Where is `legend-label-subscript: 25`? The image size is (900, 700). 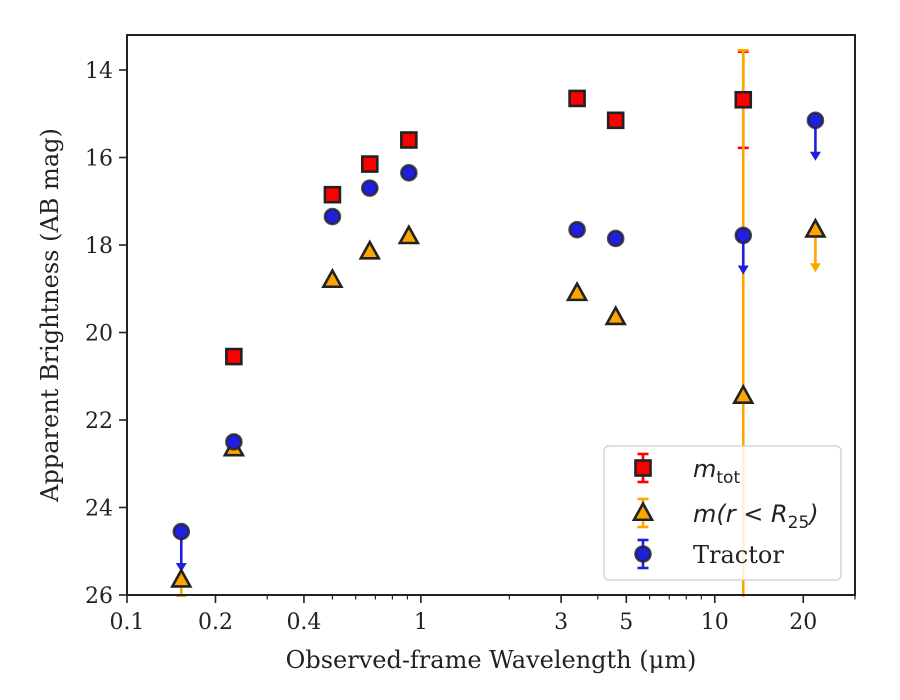
legend-label-subscript: 25 is located at coordinates (799, 523).